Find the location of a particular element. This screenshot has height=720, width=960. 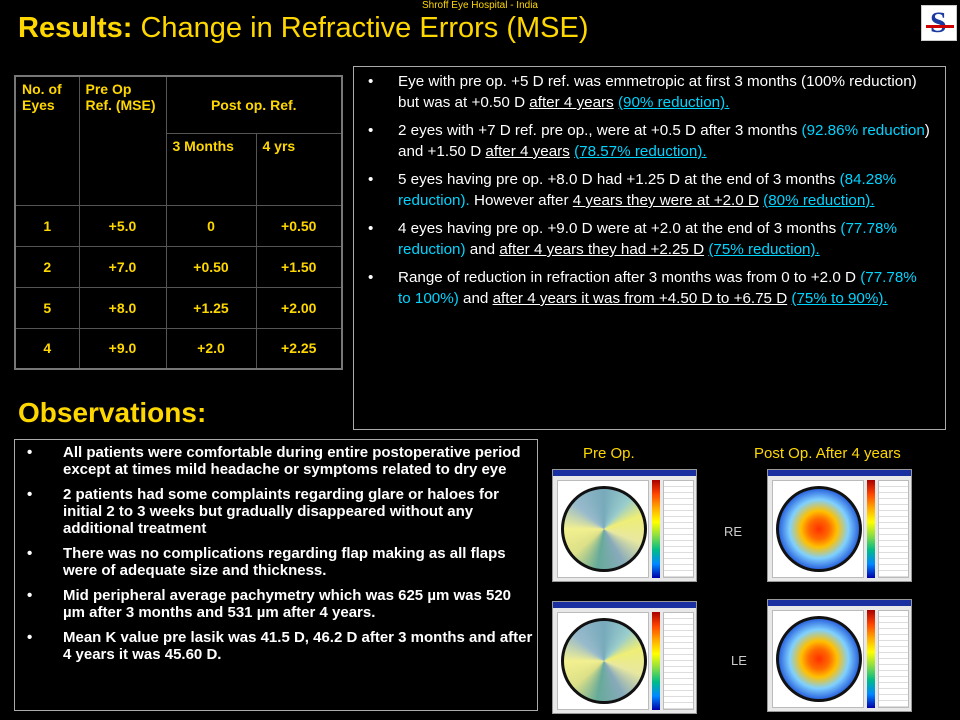

table-row: 2 +7.0 +0.50 +1.50 is located at coordinates (178, 266).